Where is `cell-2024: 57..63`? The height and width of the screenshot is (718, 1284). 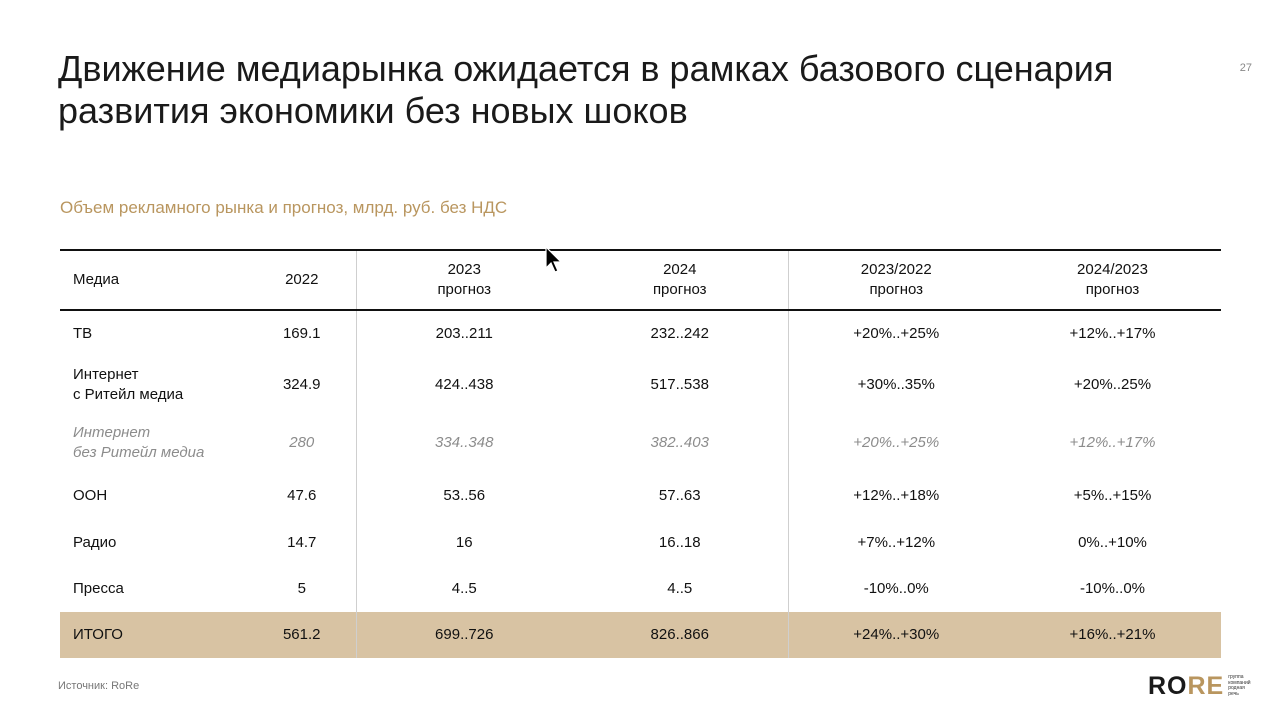 cell-2024: 57..63 is located at coordinates (679, 495).